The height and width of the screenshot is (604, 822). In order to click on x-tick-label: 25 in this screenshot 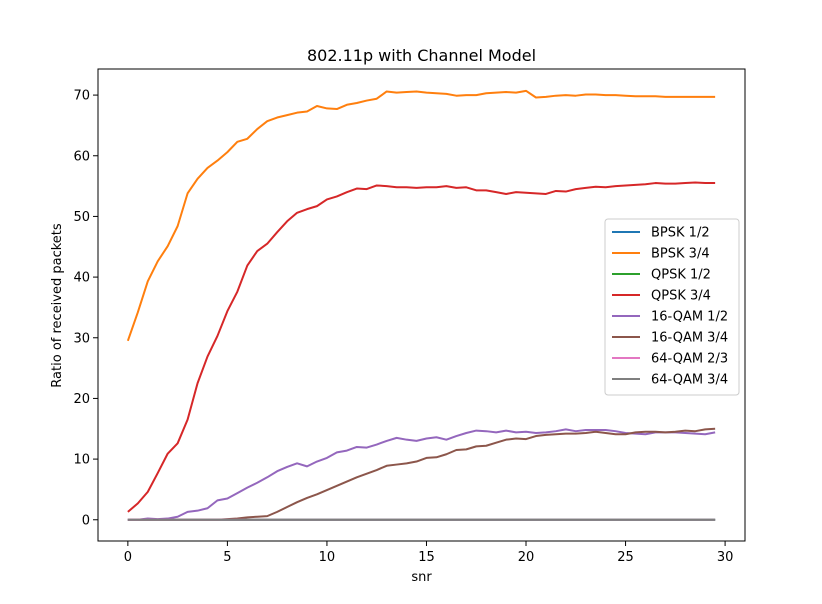, I will do `click(625, 557)`.